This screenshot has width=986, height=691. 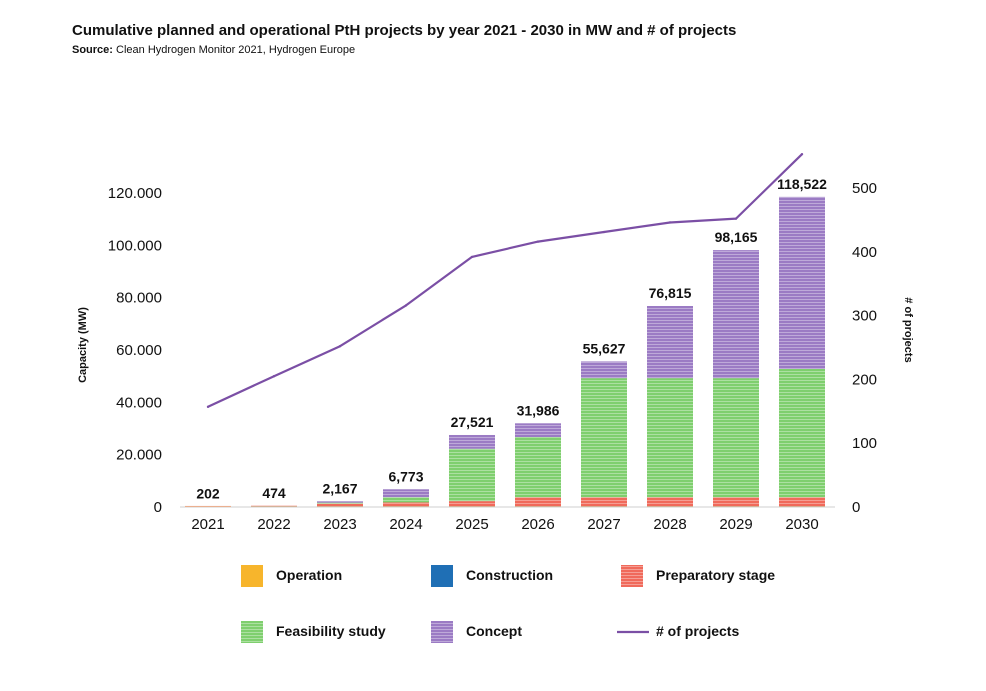 I want to click on legend-label: # of projects, so click(x=697, y=631).